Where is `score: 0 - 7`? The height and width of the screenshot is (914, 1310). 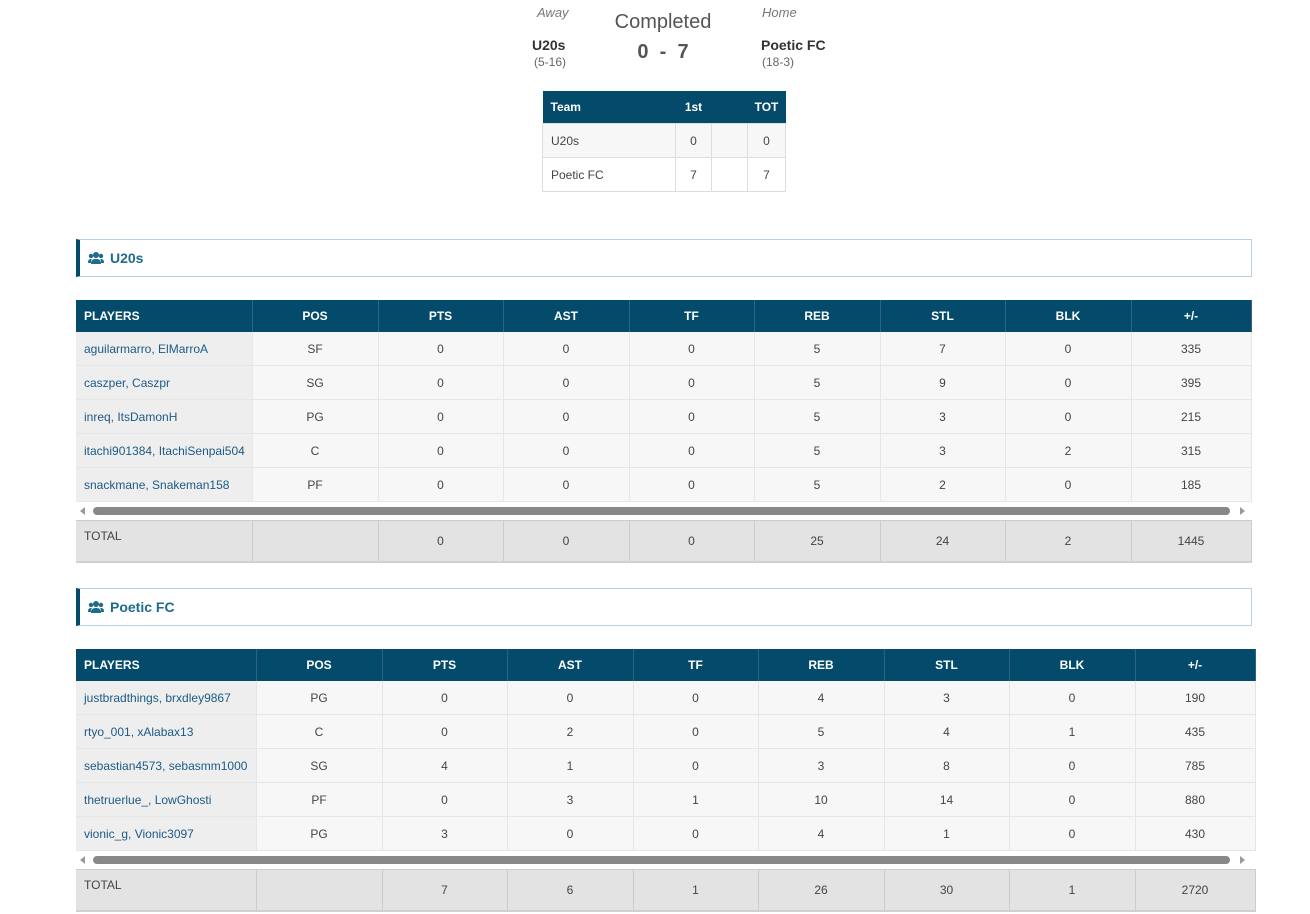
score: 0 - 7 is located at coordinates (663, 52).